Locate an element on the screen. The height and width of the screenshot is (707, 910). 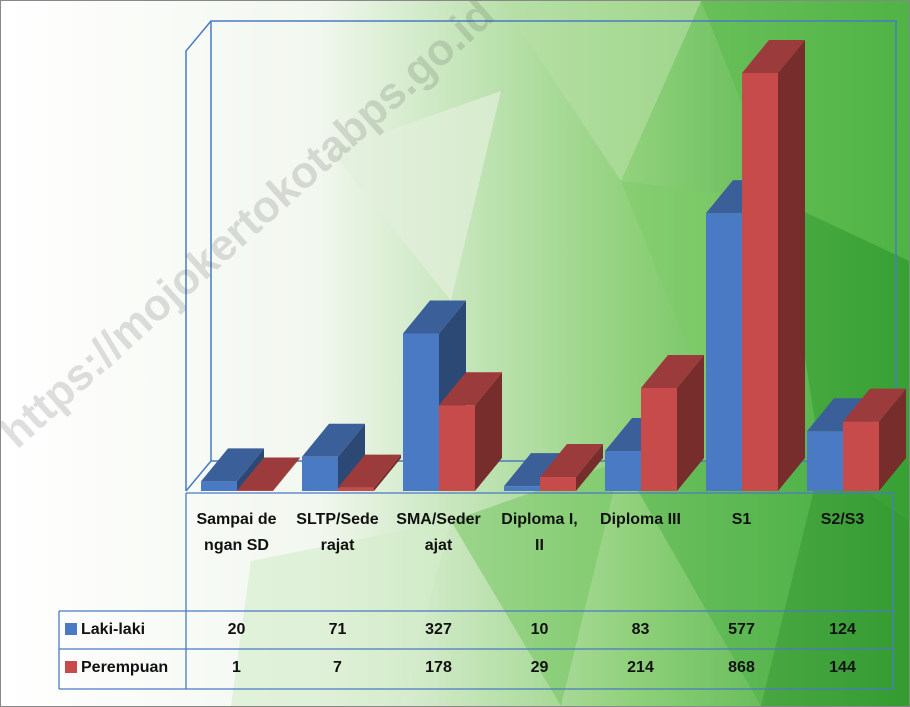
data-table-value: 20 is located at coordinates (236, 629).